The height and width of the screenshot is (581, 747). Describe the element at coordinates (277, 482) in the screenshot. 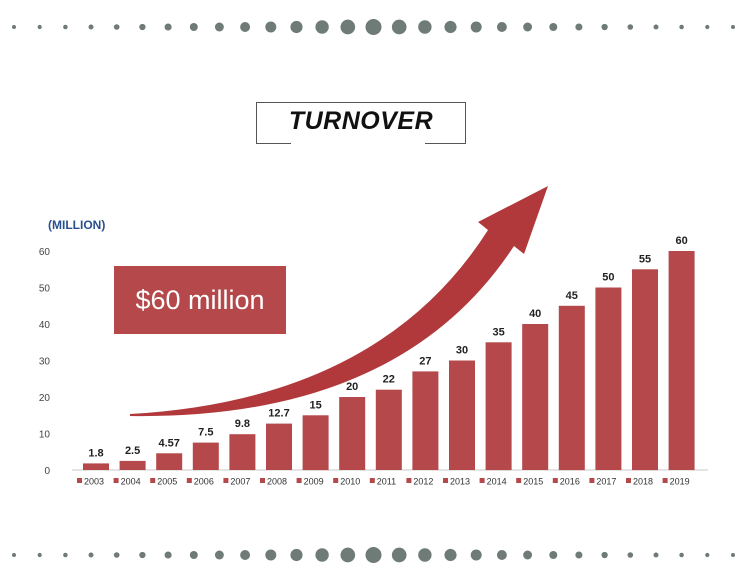

I see `x-category-label: 2008` at that location.